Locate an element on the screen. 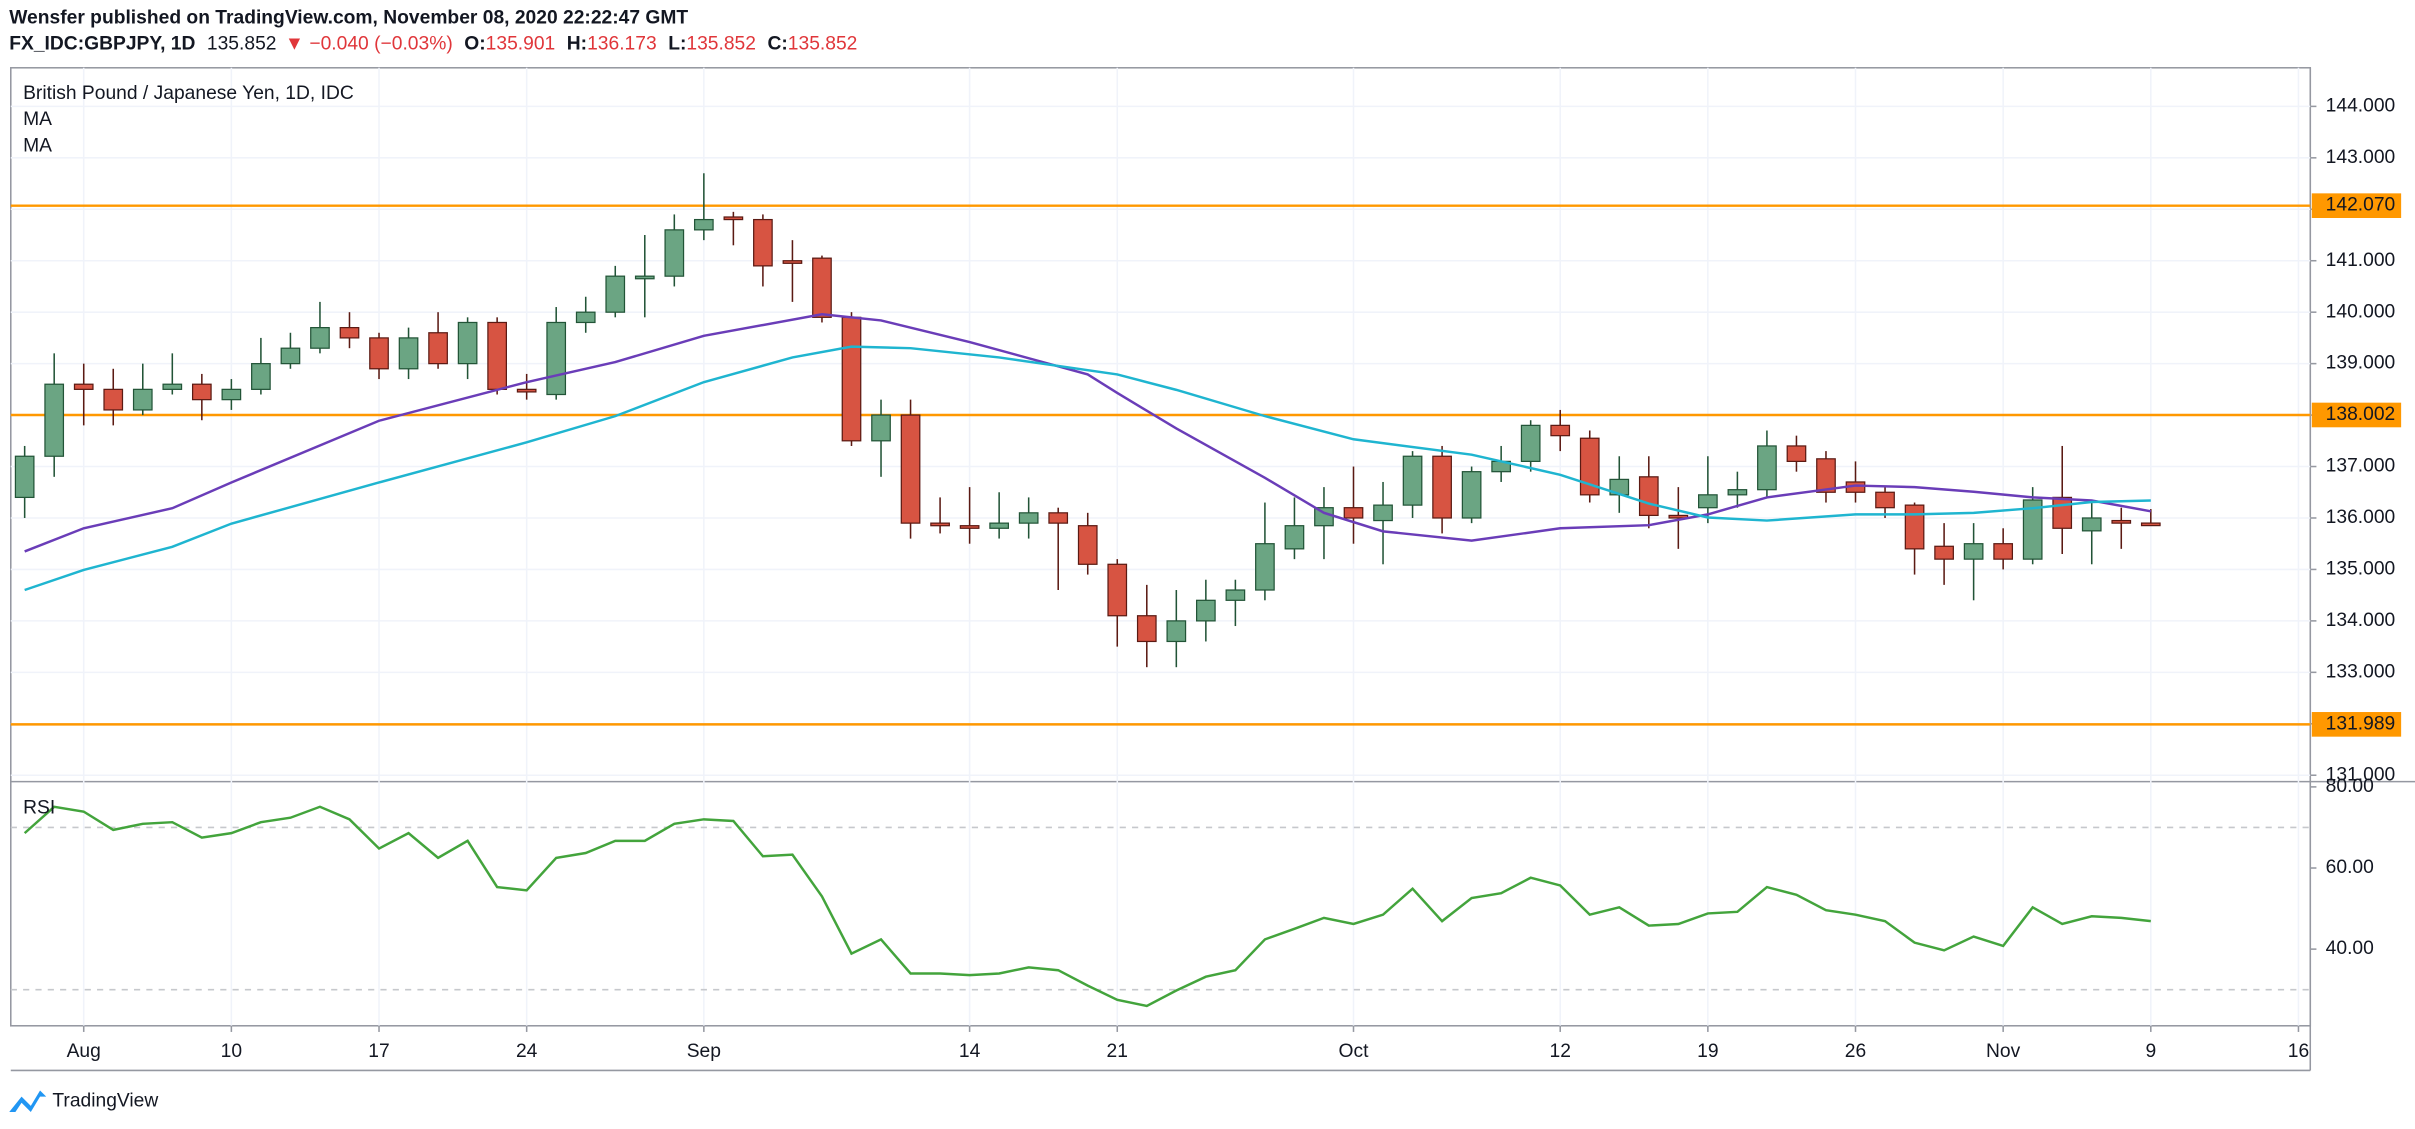  y-tick-label: 131.000 is located at coordinates (2361, 774).